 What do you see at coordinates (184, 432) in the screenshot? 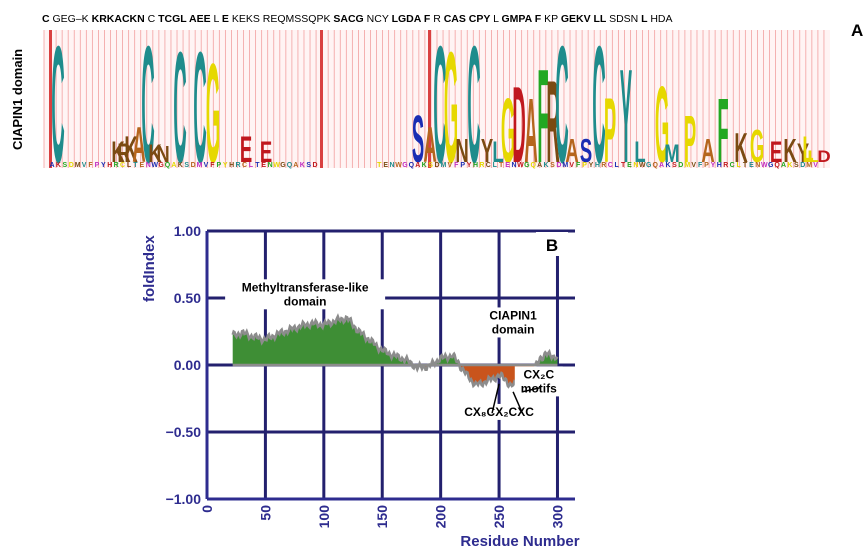
I see `y-tick-label: −0.50` at bounding box center [184, 432].